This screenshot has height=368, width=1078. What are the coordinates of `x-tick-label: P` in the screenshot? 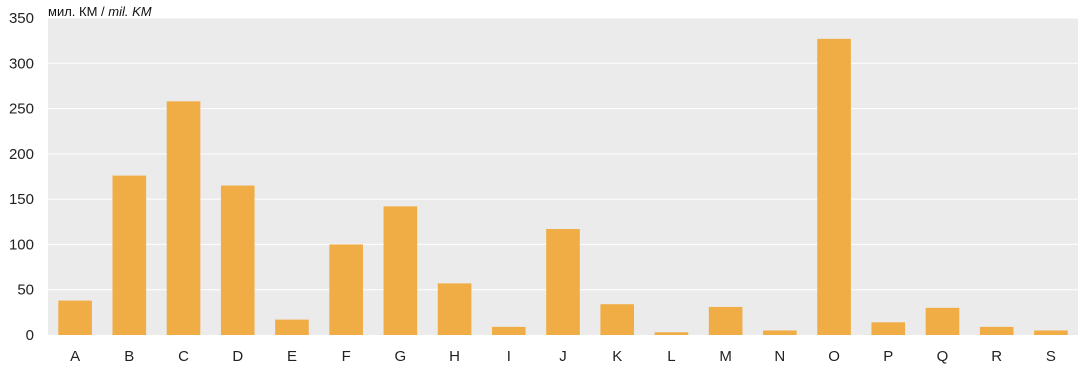 It's located at (888, 356).